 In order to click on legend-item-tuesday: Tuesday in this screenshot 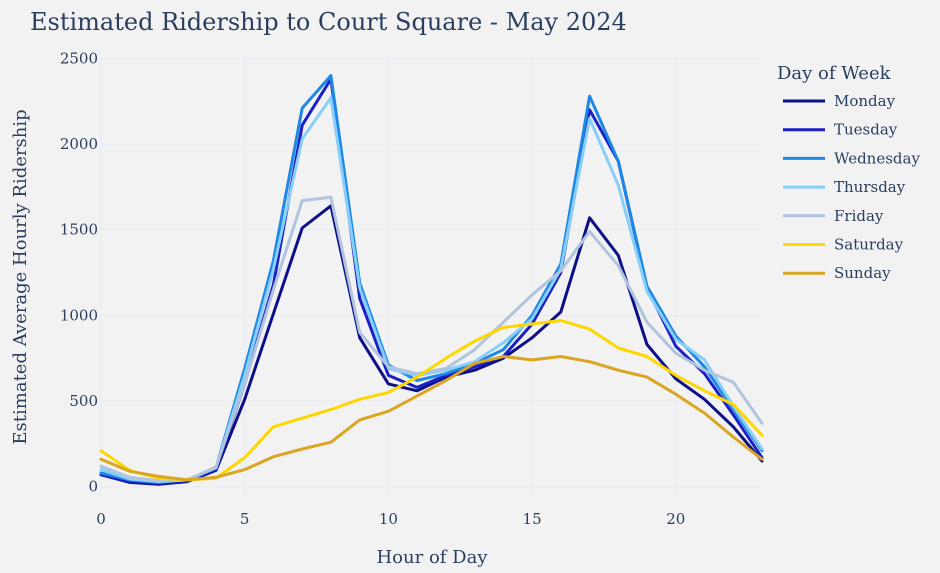, I will do `click(840, 130)`.